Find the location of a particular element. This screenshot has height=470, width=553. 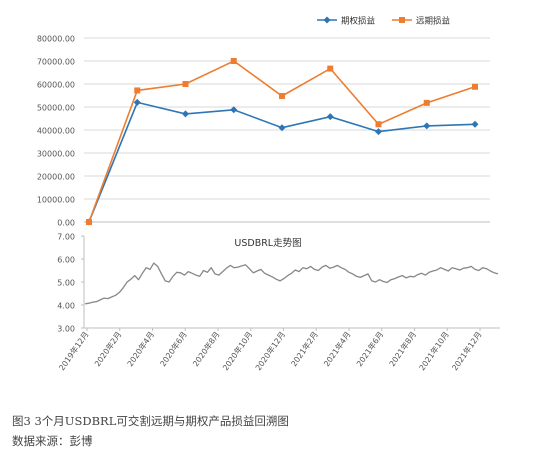

top-y-tick-label: 60000.00 is located at coordinates (56, 85).